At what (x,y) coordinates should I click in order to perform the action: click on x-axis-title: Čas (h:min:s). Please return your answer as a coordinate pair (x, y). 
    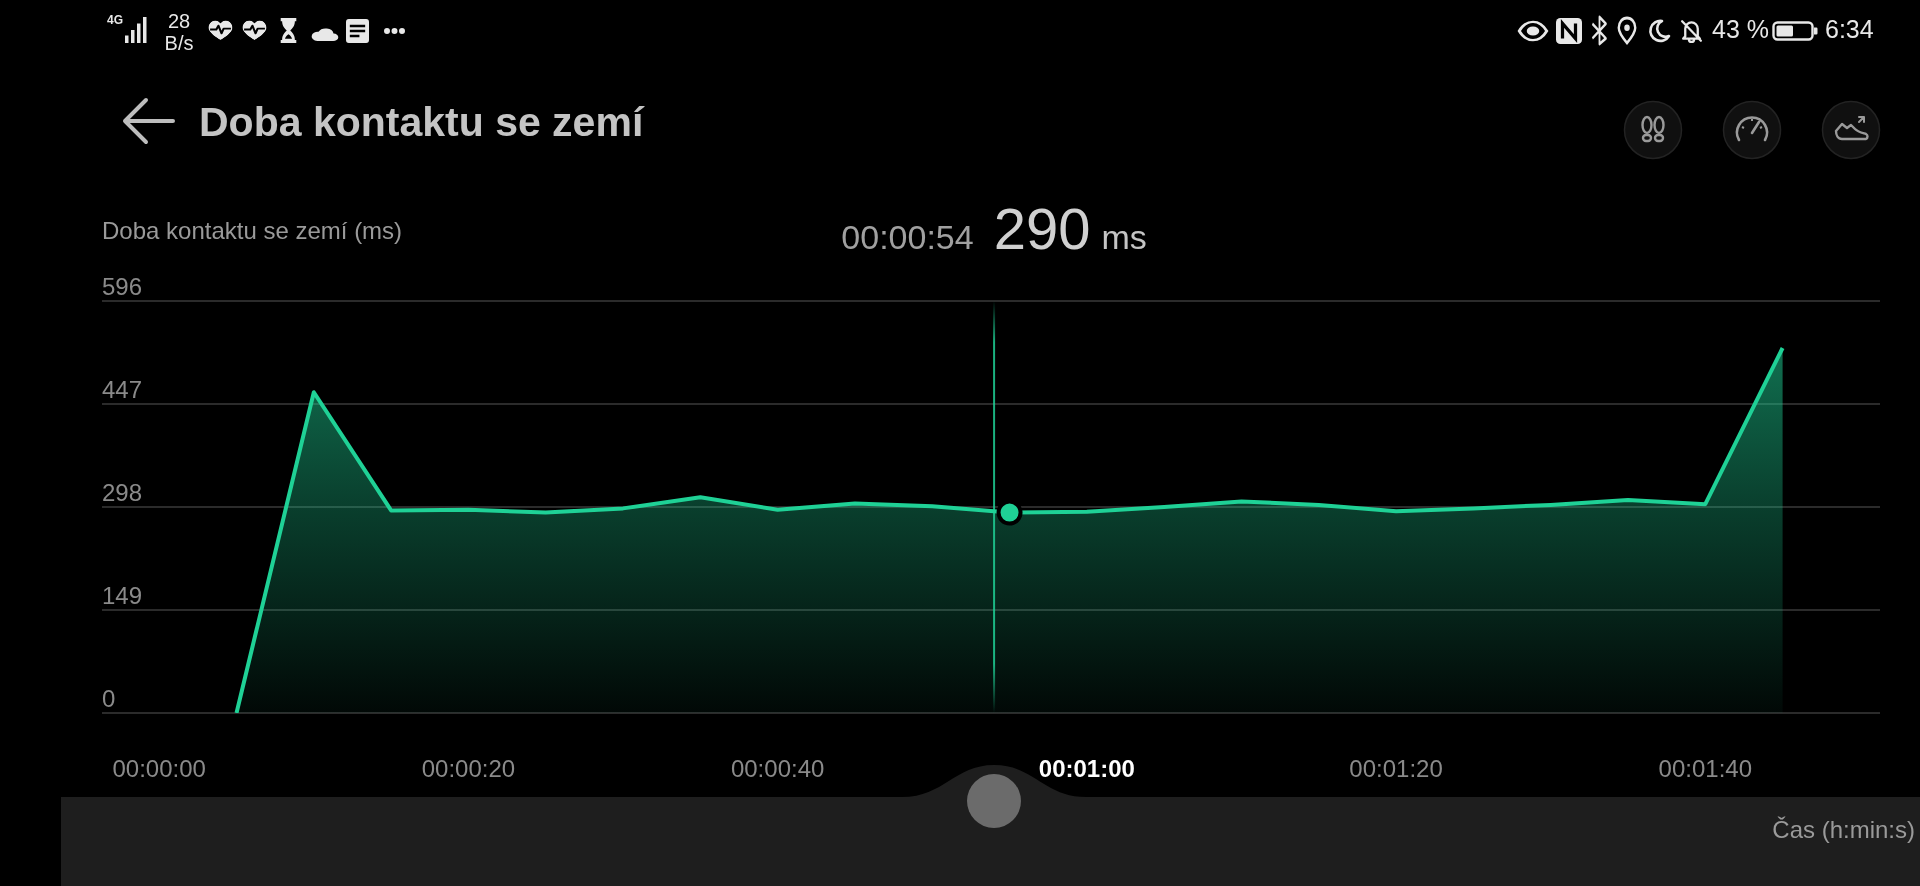
    Looking at the image, I should click on (1843, 829).